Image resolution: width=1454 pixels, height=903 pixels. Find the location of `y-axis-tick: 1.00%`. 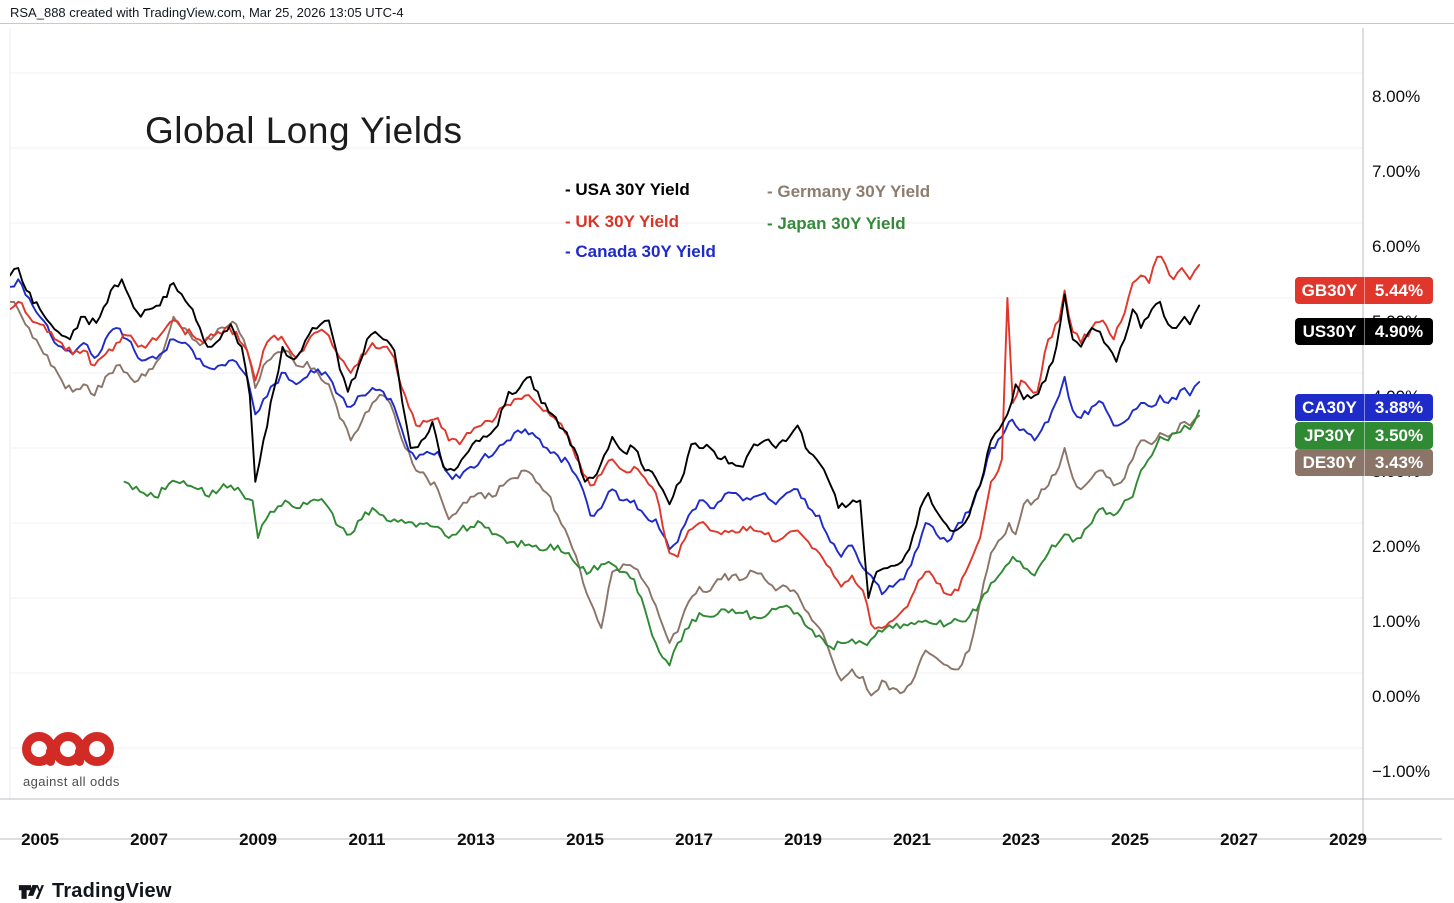

y-axis-tick: 1.00% is located at coordinates (1396, 621).